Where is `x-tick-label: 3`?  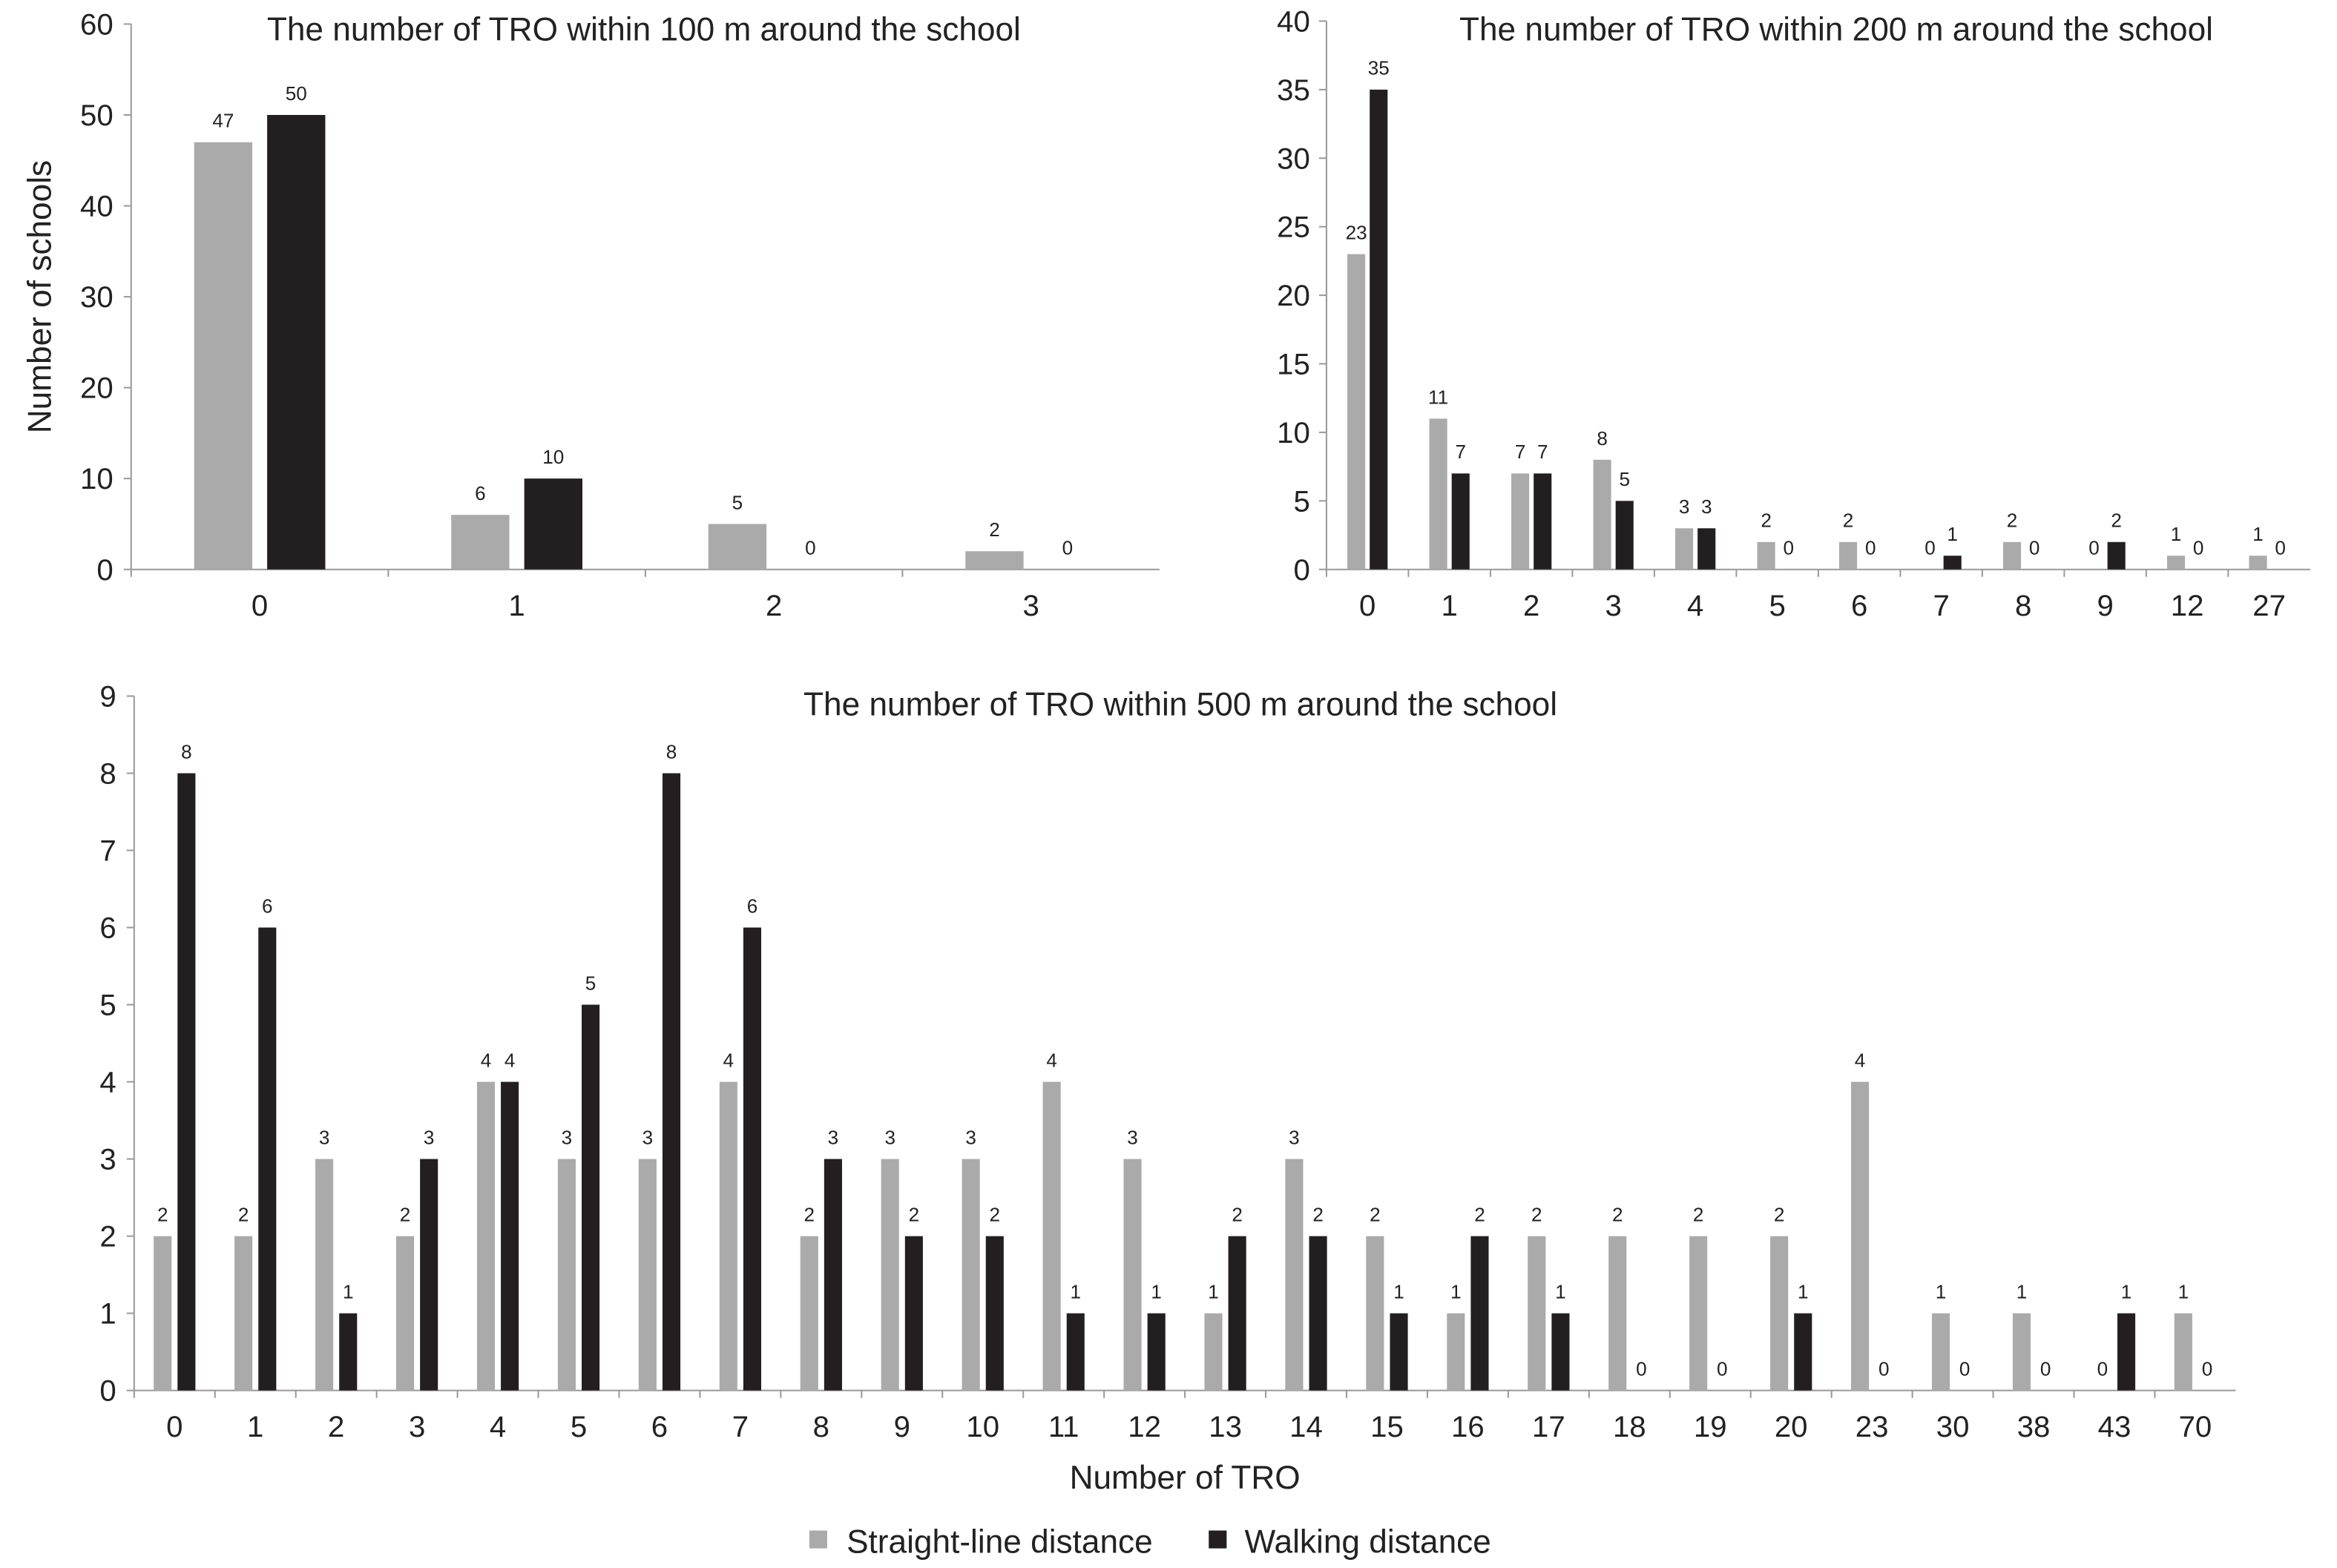
x-tick-label: 3 is located at coordinates (1613, 606).